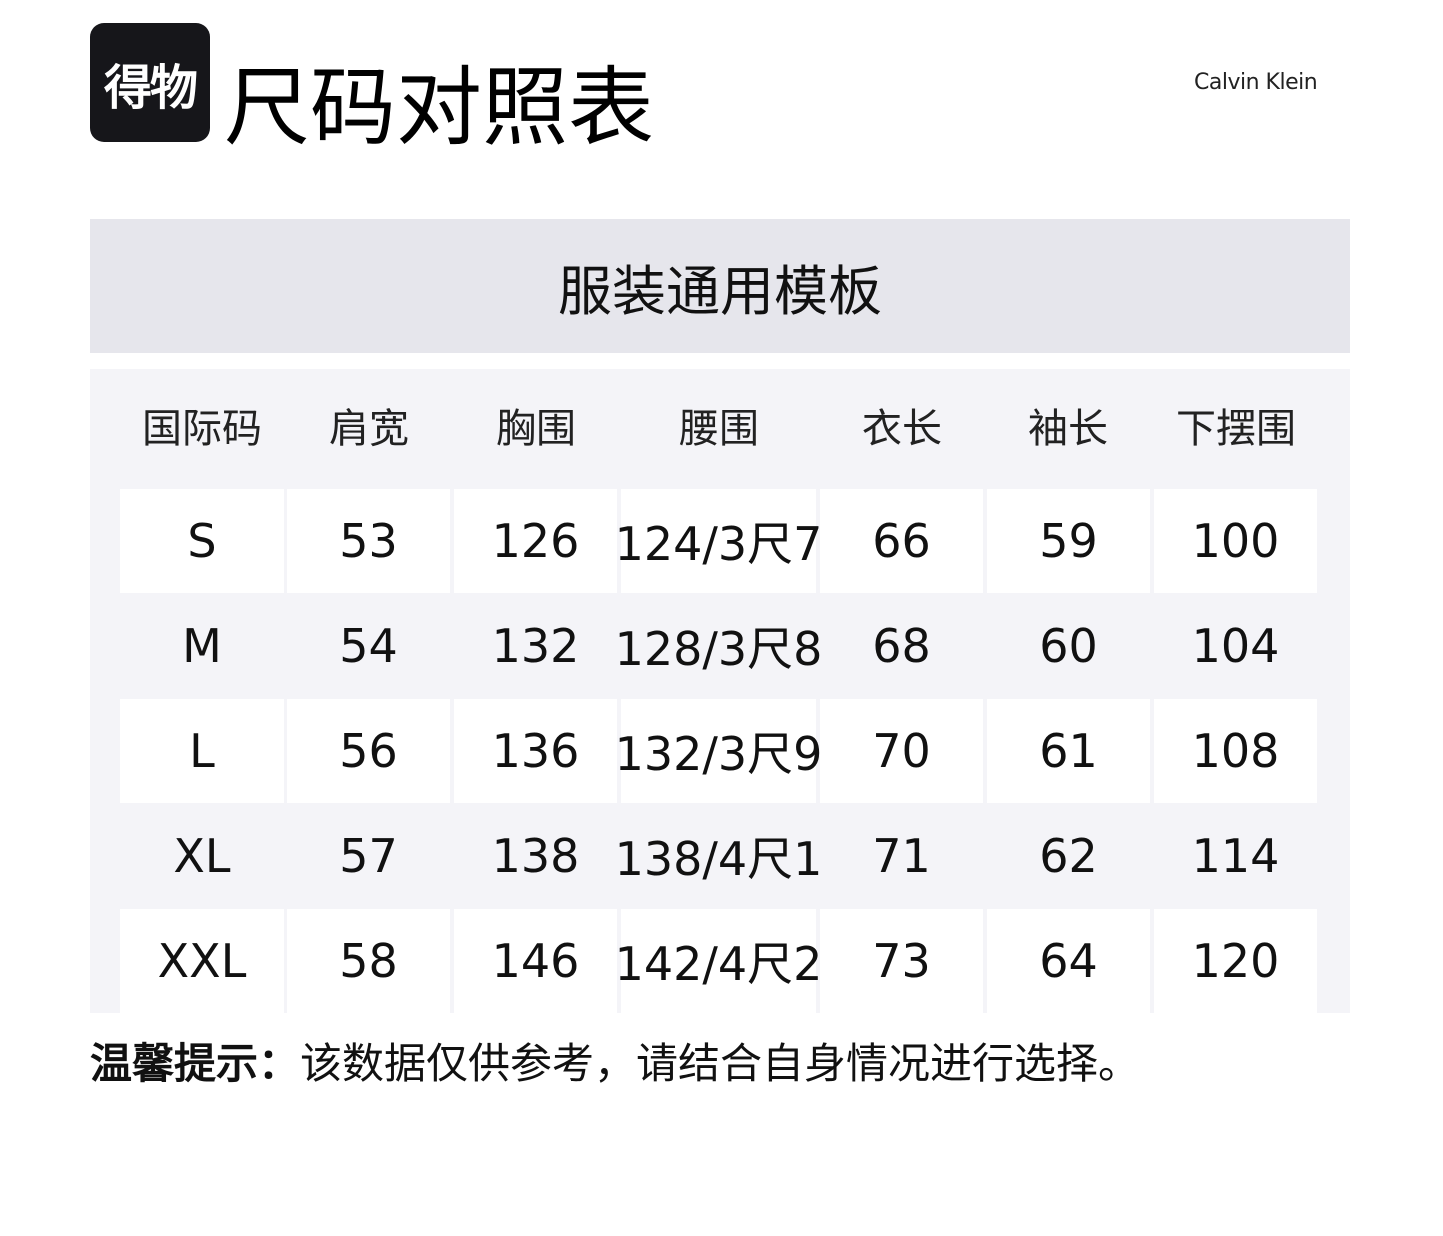 The width and height of the screenshot is (1443, 1236). I want to click on table-cell: 54, so click(368, 646).